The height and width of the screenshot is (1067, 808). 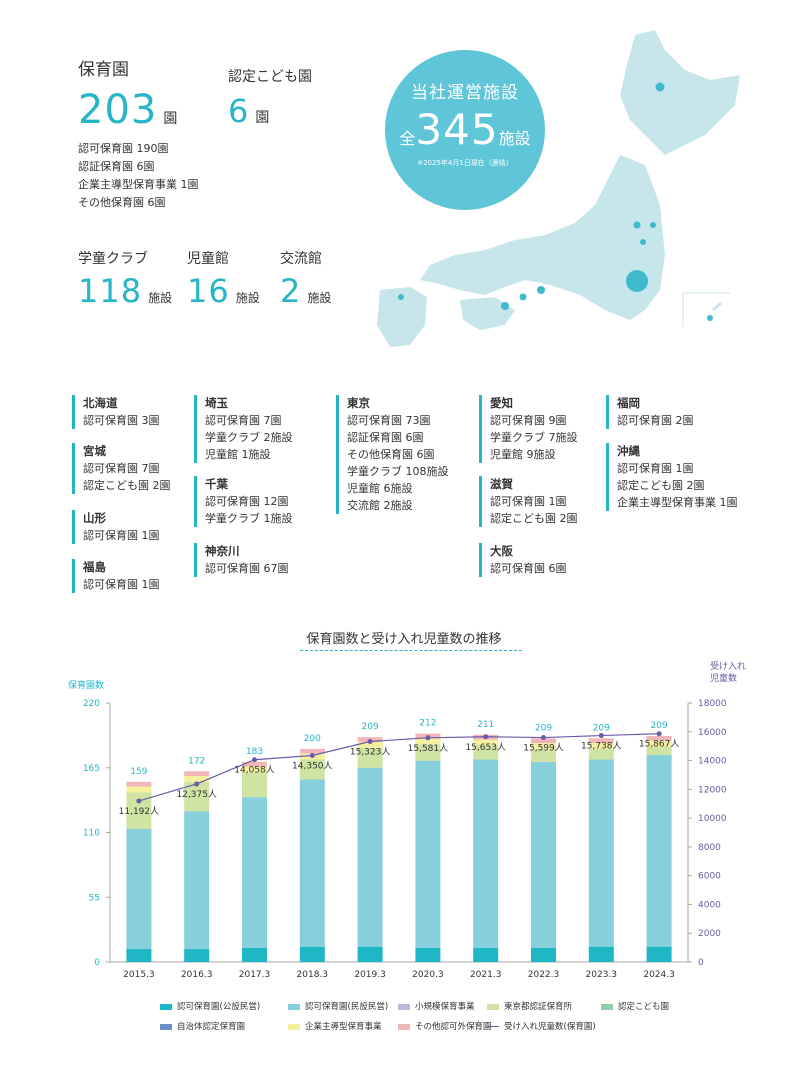 I want to click on children-label: 14,058人, so click(x=254, y=770).